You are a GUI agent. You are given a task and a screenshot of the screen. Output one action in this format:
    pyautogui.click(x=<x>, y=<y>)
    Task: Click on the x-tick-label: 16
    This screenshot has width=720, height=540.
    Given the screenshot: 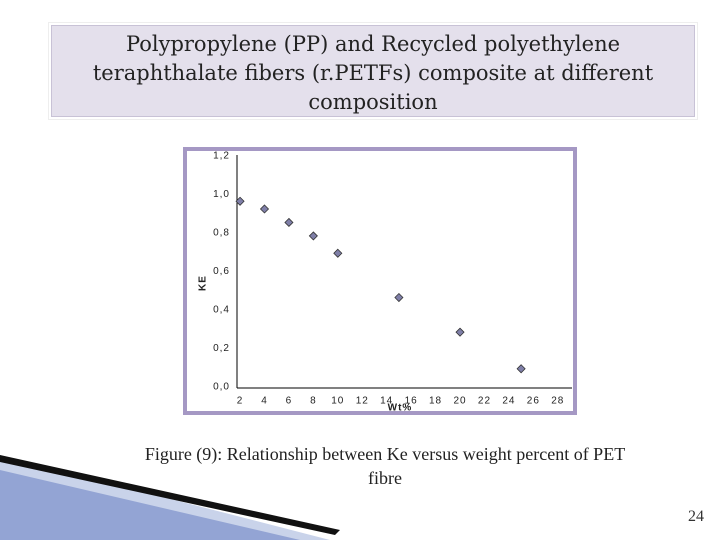 What is the action you would take?
    pyautogui.click(x=411, y=401)
    